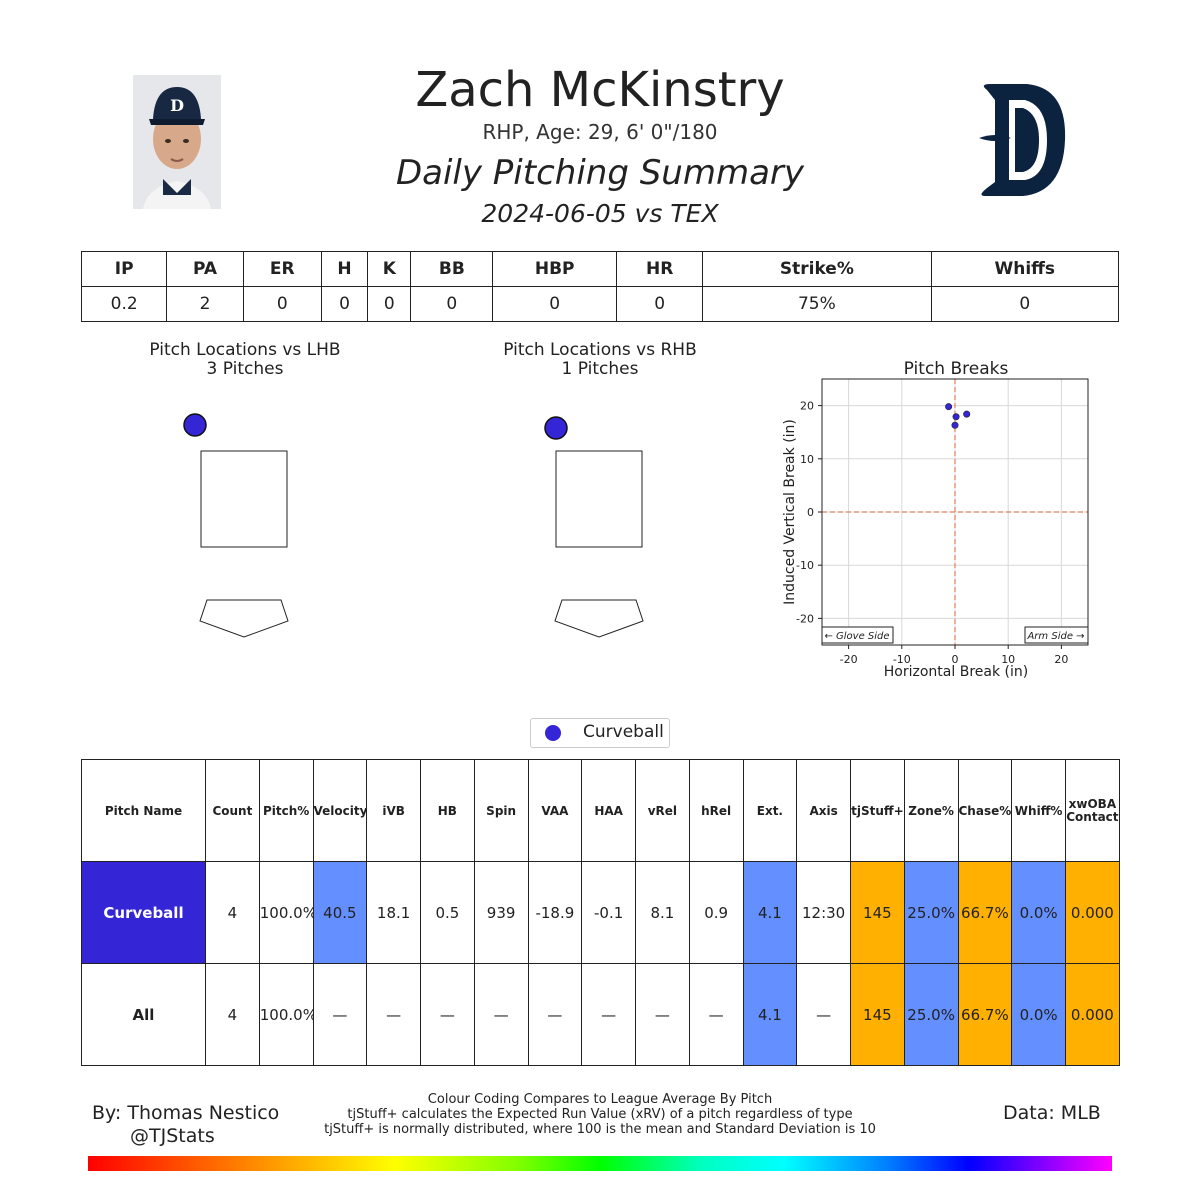 The width and height of the screenshot is (1200, 1200). Describe the element at coordinates (931, 810) in the screenshot. I see `table-header: Zone%` at that location.